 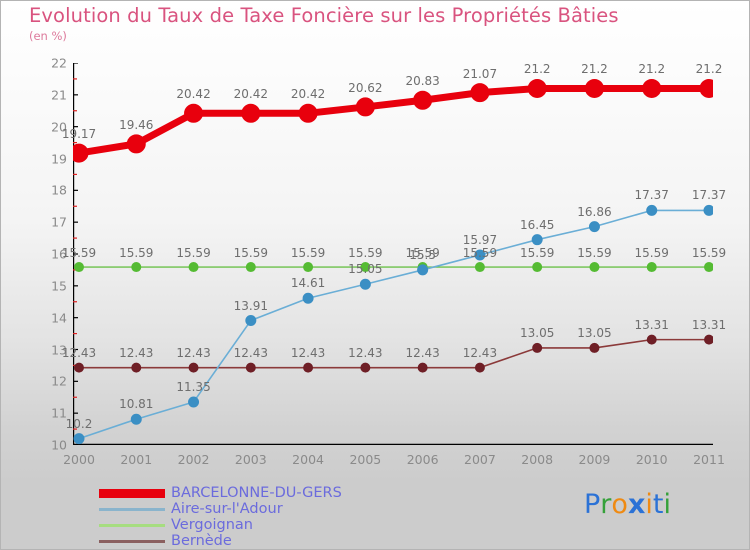 What do you see at coordinates (136, 459) in the screenshot?
I see `x-axis-tick-label: 2001` at bounding box center [136, 459].